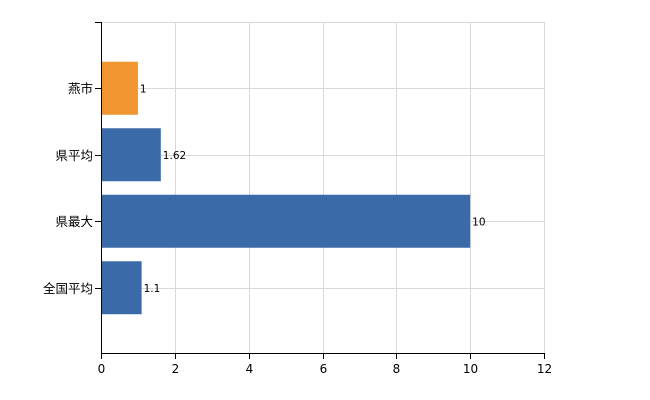  Describe the element at coordinates (74, 155) in the screenshot. I see `category-label-1: 県平均` at that location.